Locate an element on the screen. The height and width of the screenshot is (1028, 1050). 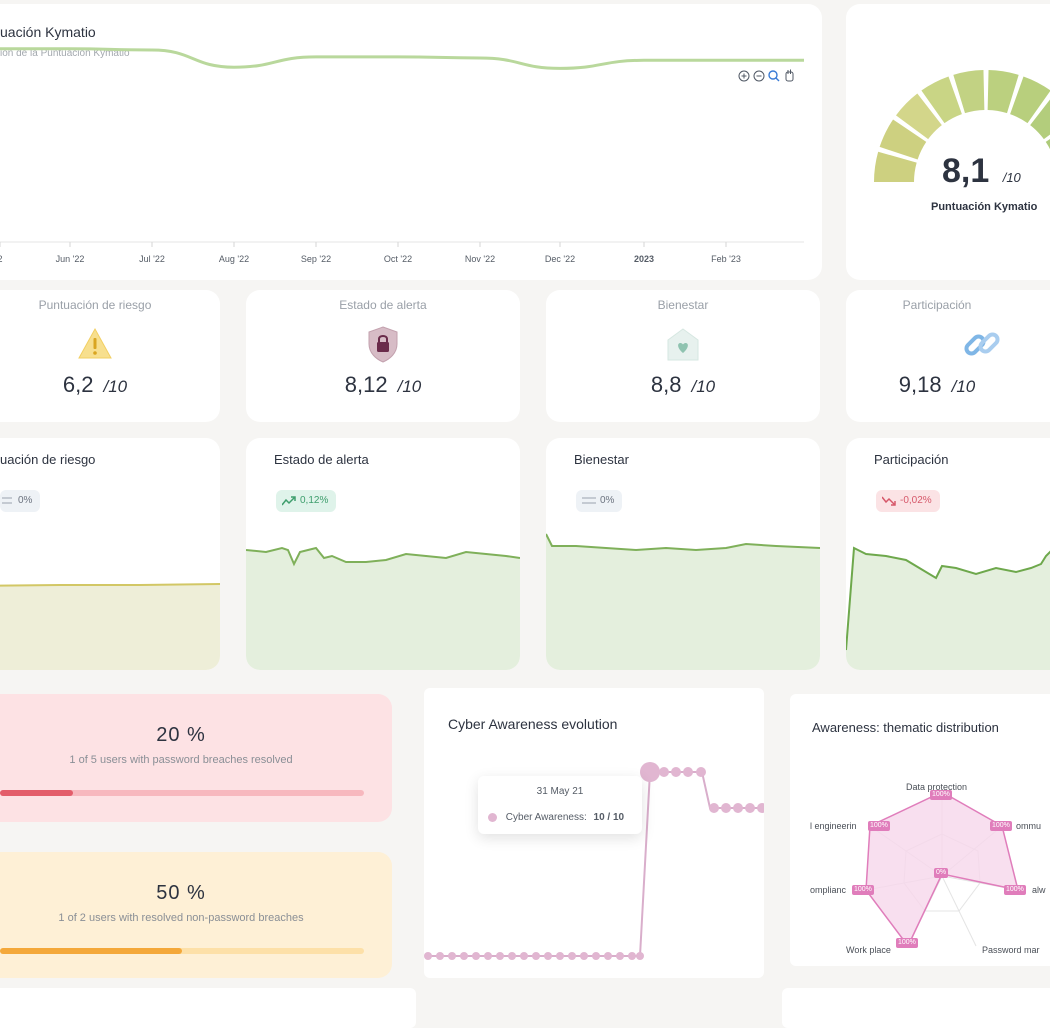
x-tick-label: Nov '22 is located at coordinates (480, 259).